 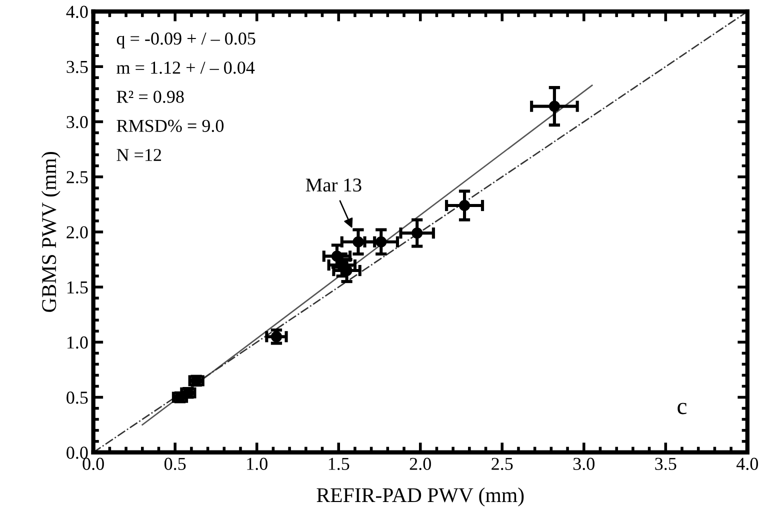 What do you see at coordinates (665, 464) in the screenshot?
I see `x-tick-label: 3.5` at bounding box center [665, 464].